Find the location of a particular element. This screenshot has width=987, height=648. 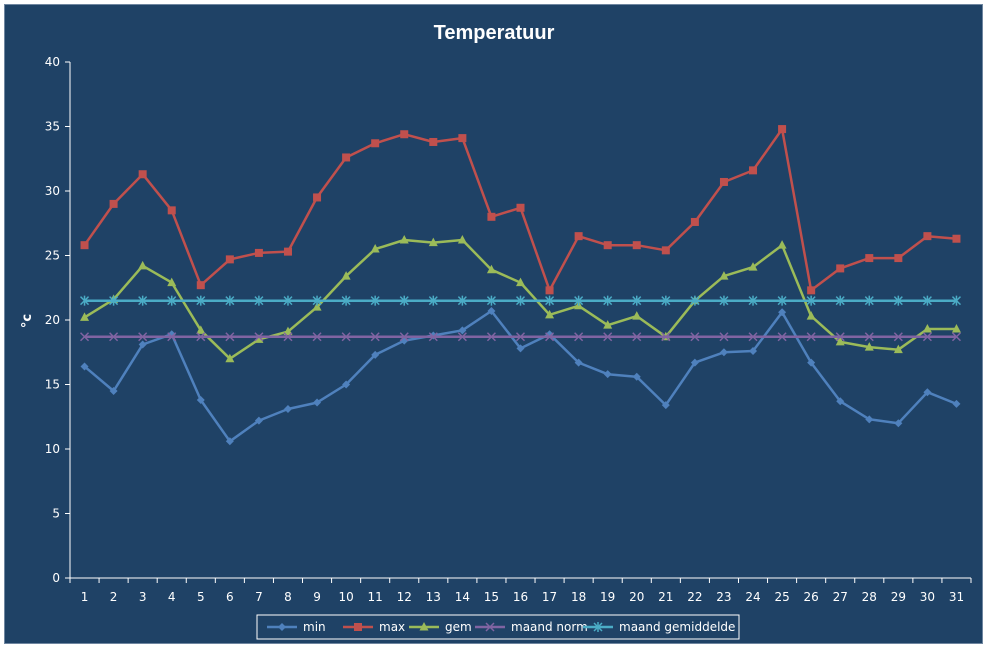

x-tick-label: 27 is located at coordinates (840, 597).